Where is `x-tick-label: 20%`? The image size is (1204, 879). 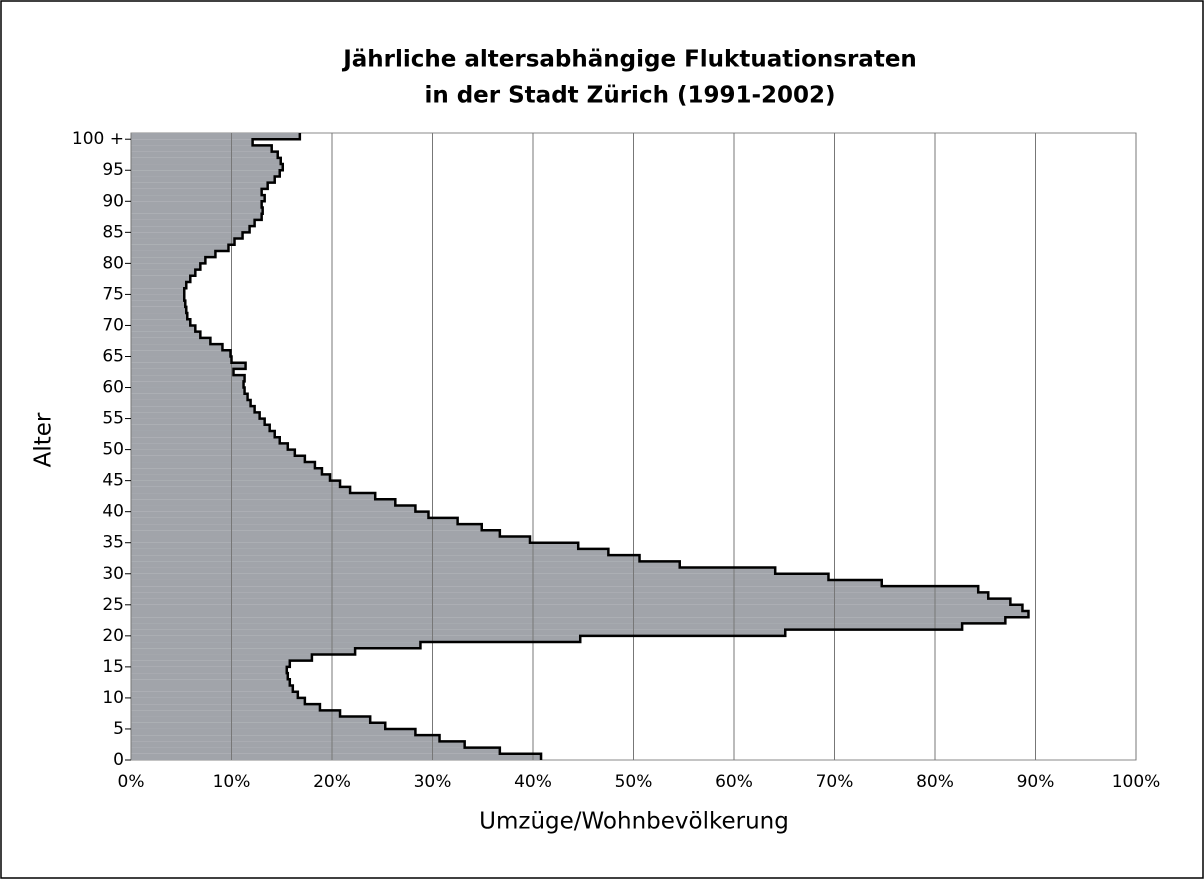 x-tick-label: 20% is located at coordinates (332, 782).